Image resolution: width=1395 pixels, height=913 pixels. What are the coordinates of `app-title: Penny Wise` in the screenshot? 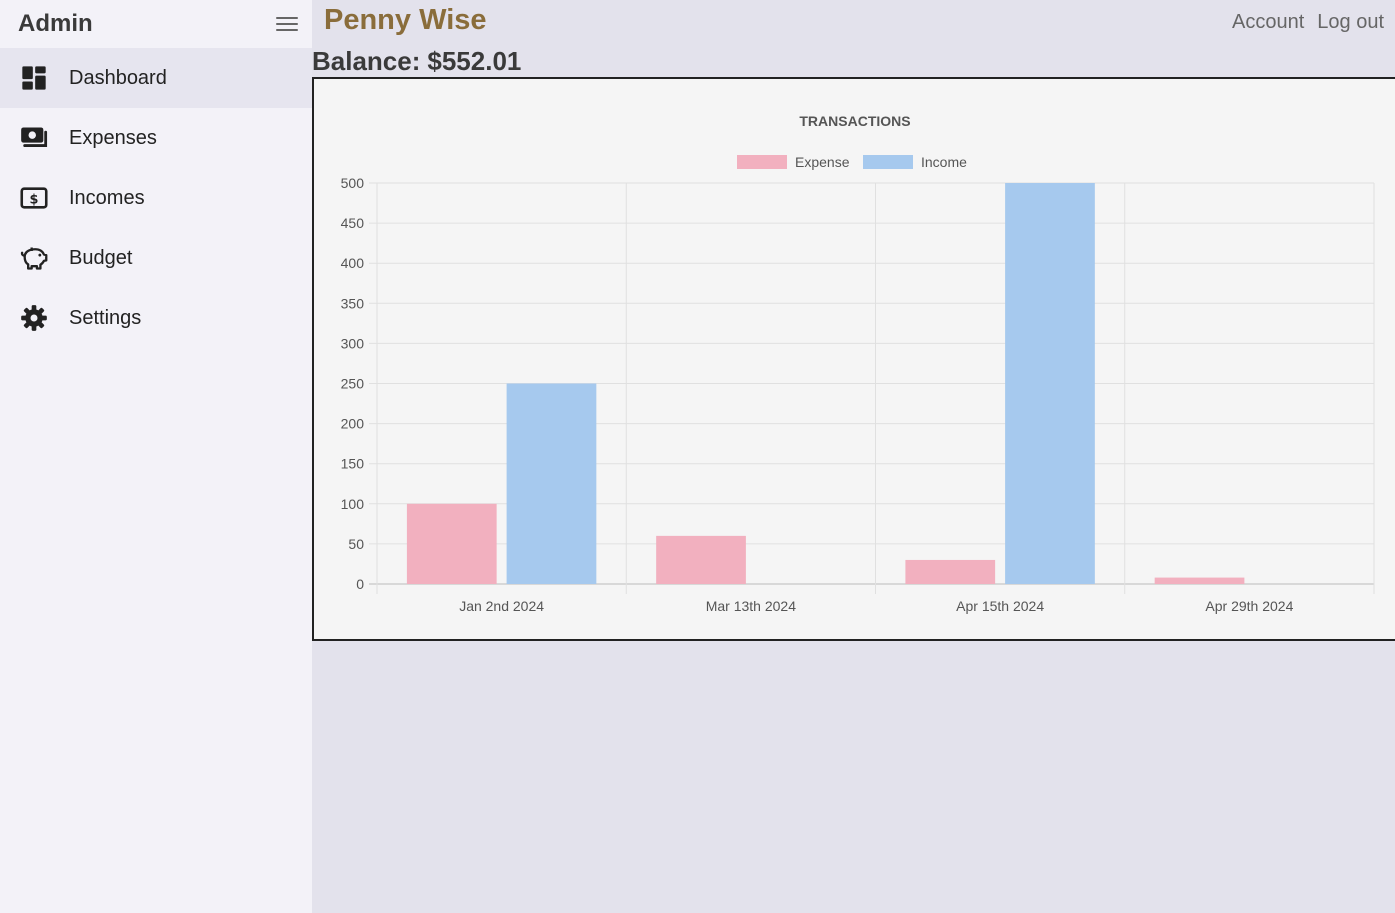 It's located at (405, 20).